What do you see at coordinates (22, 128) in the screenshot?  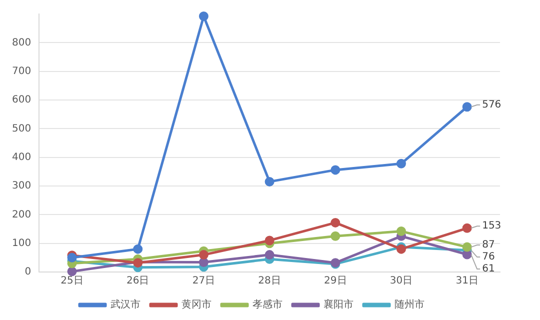 I see `y-tick-label: 500` at bounding box center [22, 128].